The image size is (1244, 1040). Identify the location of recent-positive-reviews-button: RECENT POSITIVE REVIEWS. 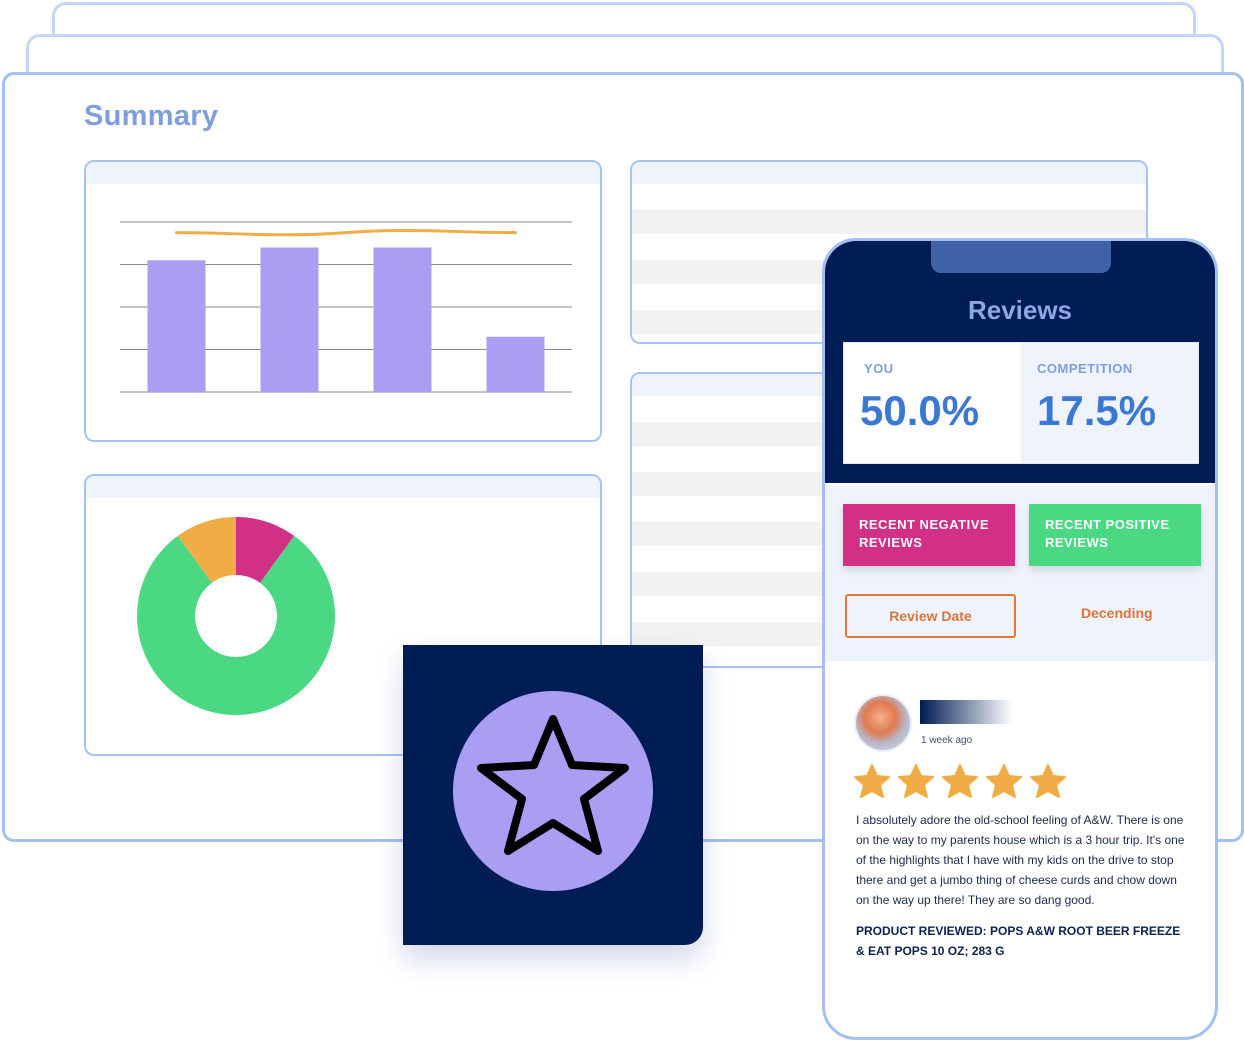
(1115, 535).